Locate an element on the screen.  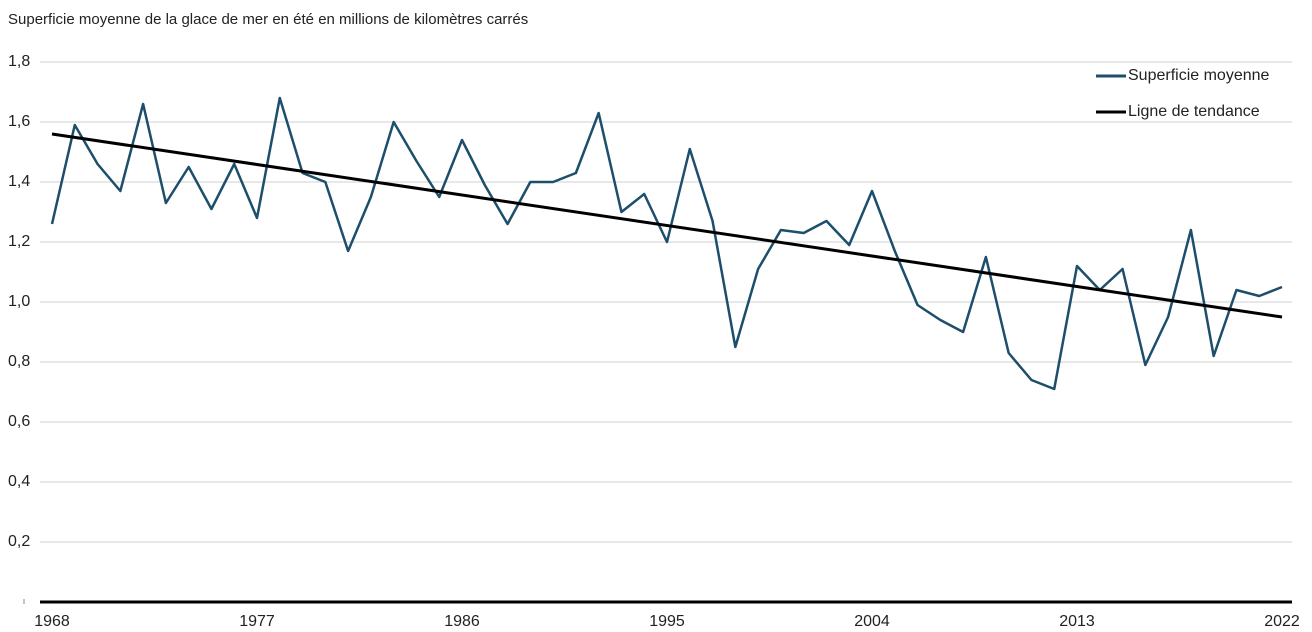
y-tick-label: 1,0 is located at coordinates (19, 301).